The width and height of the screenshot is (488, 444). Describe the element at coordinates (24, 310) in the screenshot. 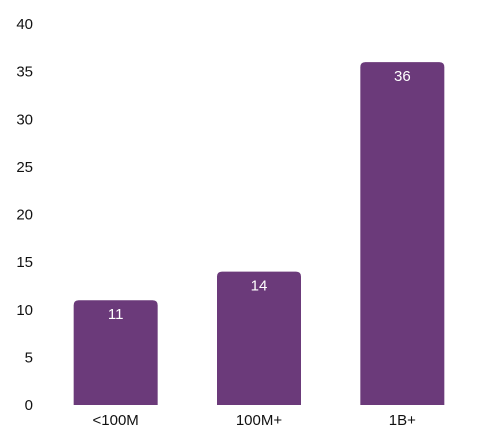

I see `y-tick-label: 10` at that location.